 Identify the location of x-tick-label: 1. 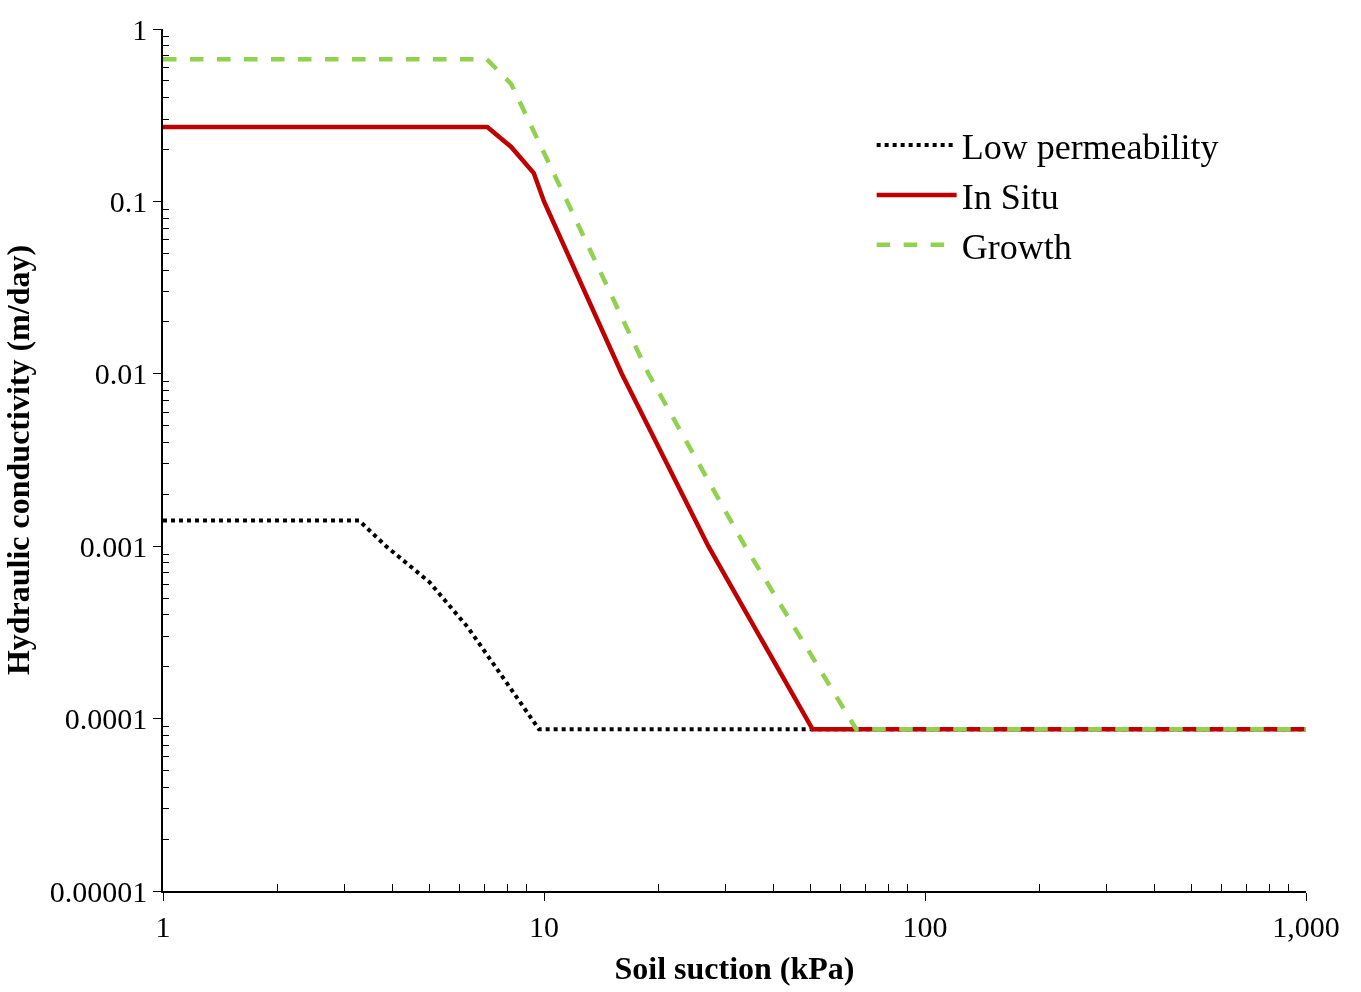
(163, 926).